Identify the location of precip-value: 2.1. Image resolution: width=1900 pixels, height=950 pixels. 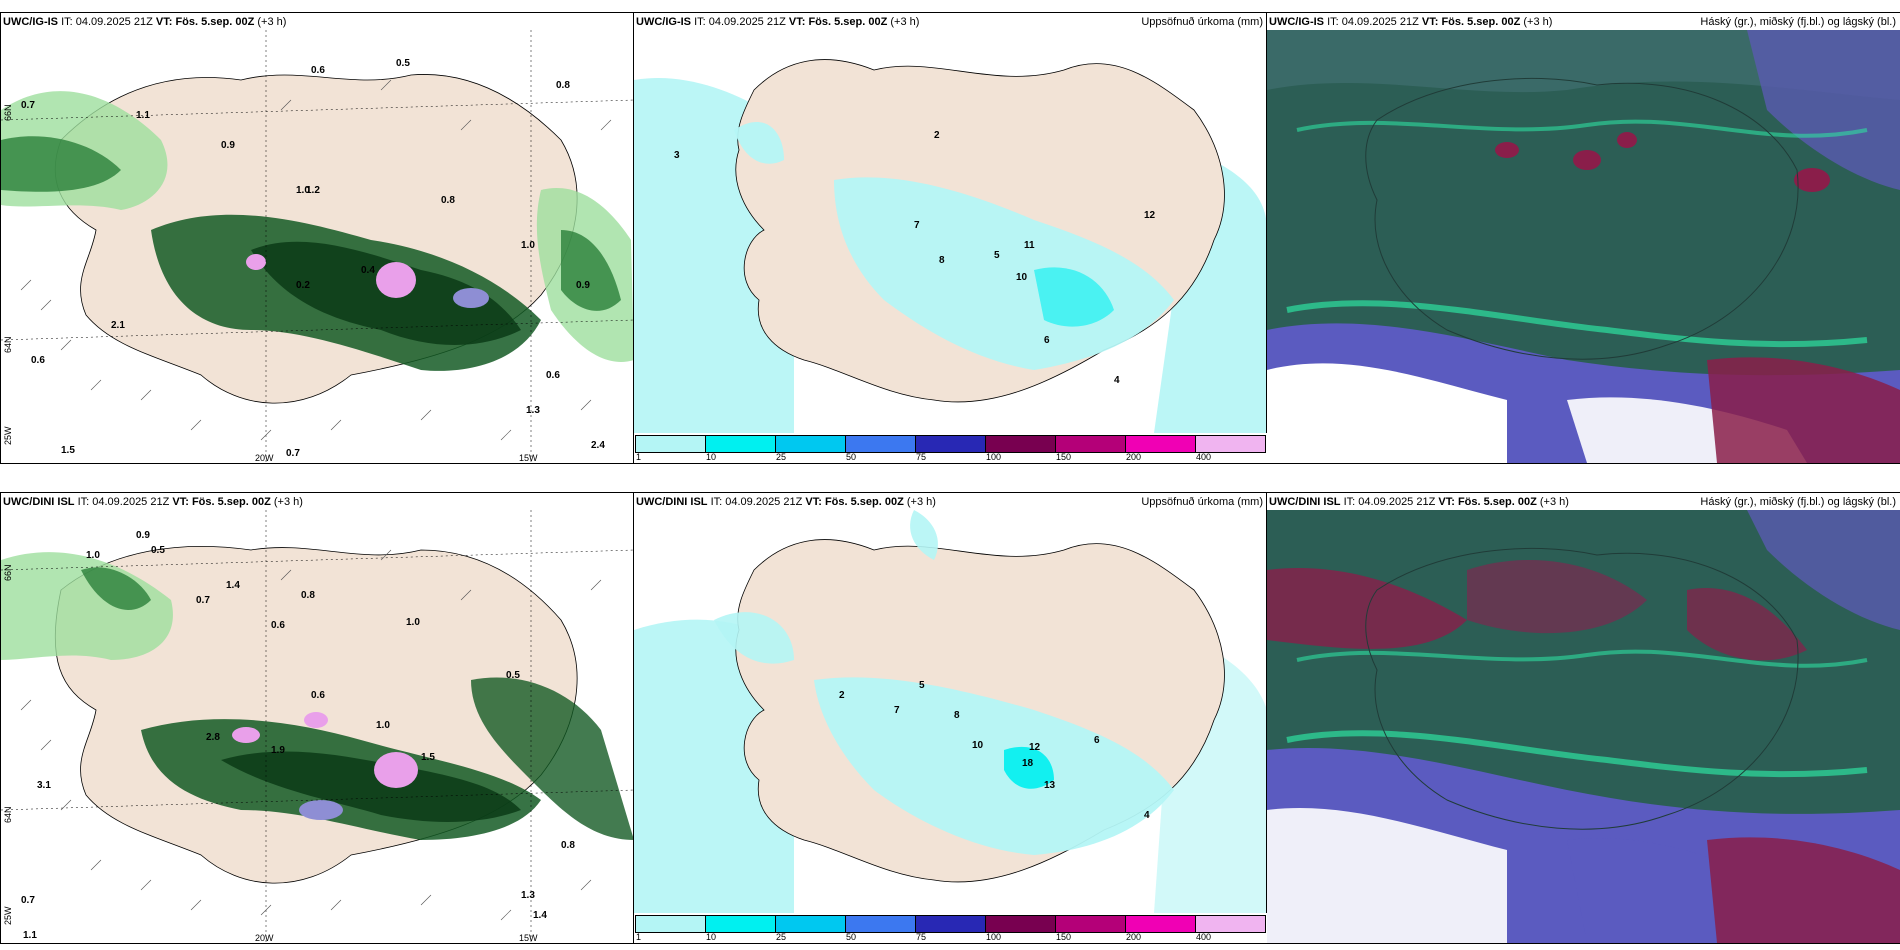
(118, 325).